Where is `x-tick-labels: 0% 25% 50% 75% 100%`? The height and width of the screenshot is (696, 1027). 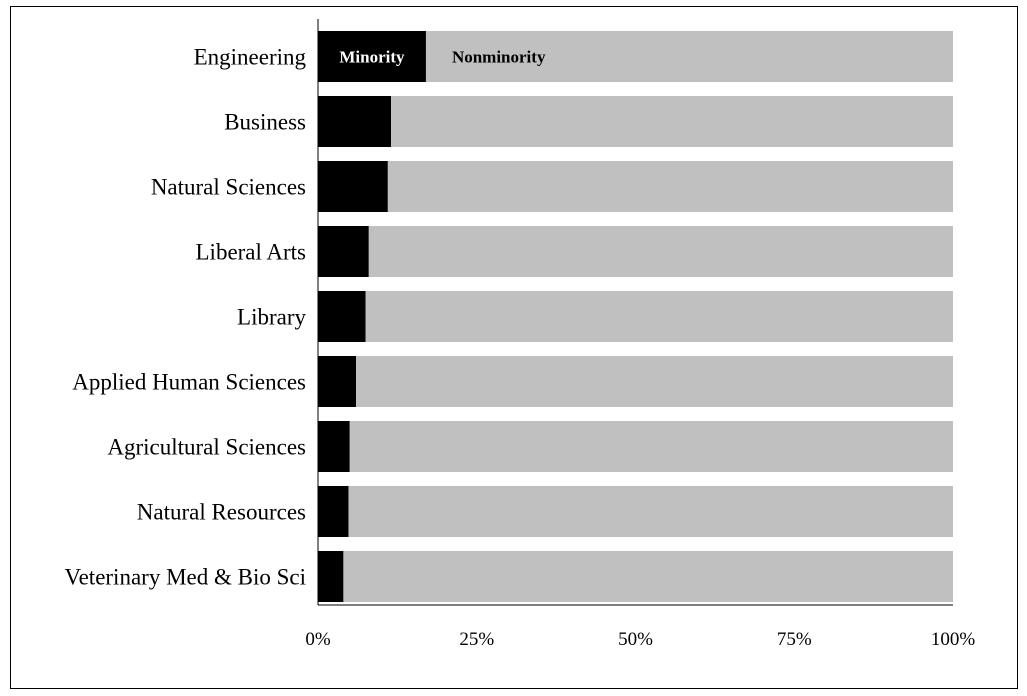
x-tick-labels: 0% 25% 50% 75% 100% is located at coordinates (640, 639).